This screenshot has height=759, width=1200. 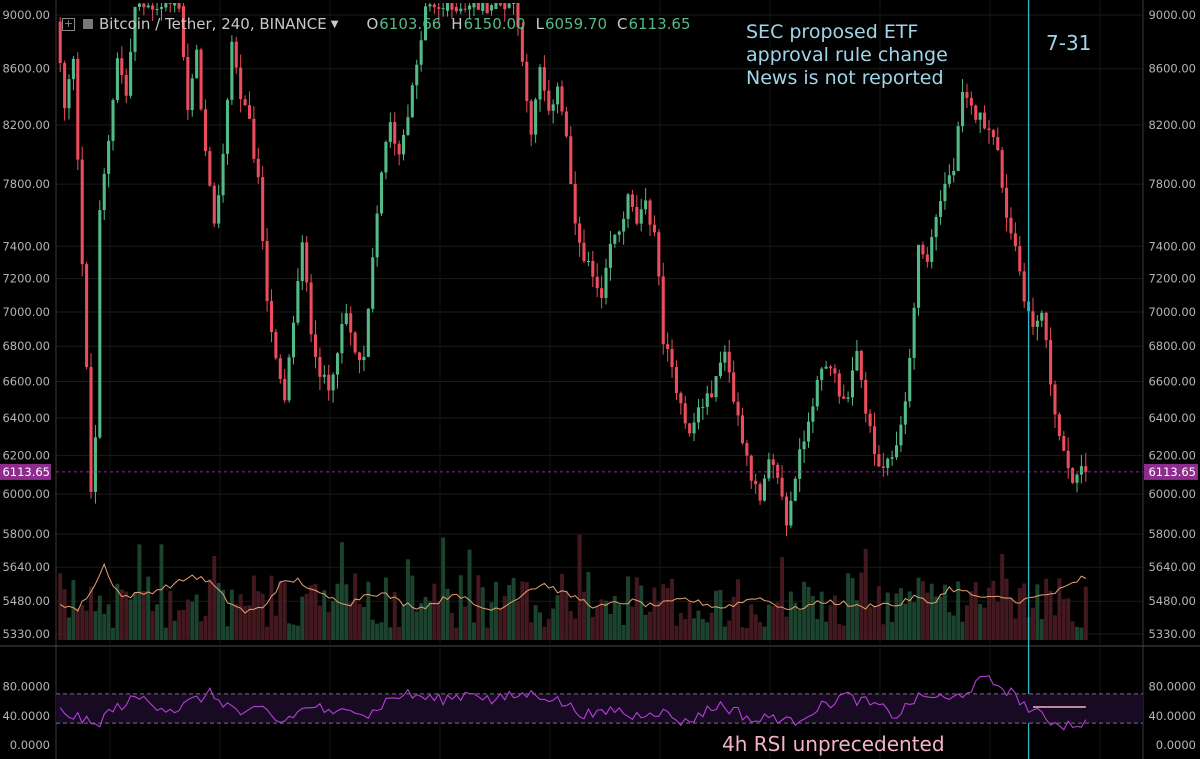 I want to click on current-price-text: 6113.65, so click(x=26, y=472).